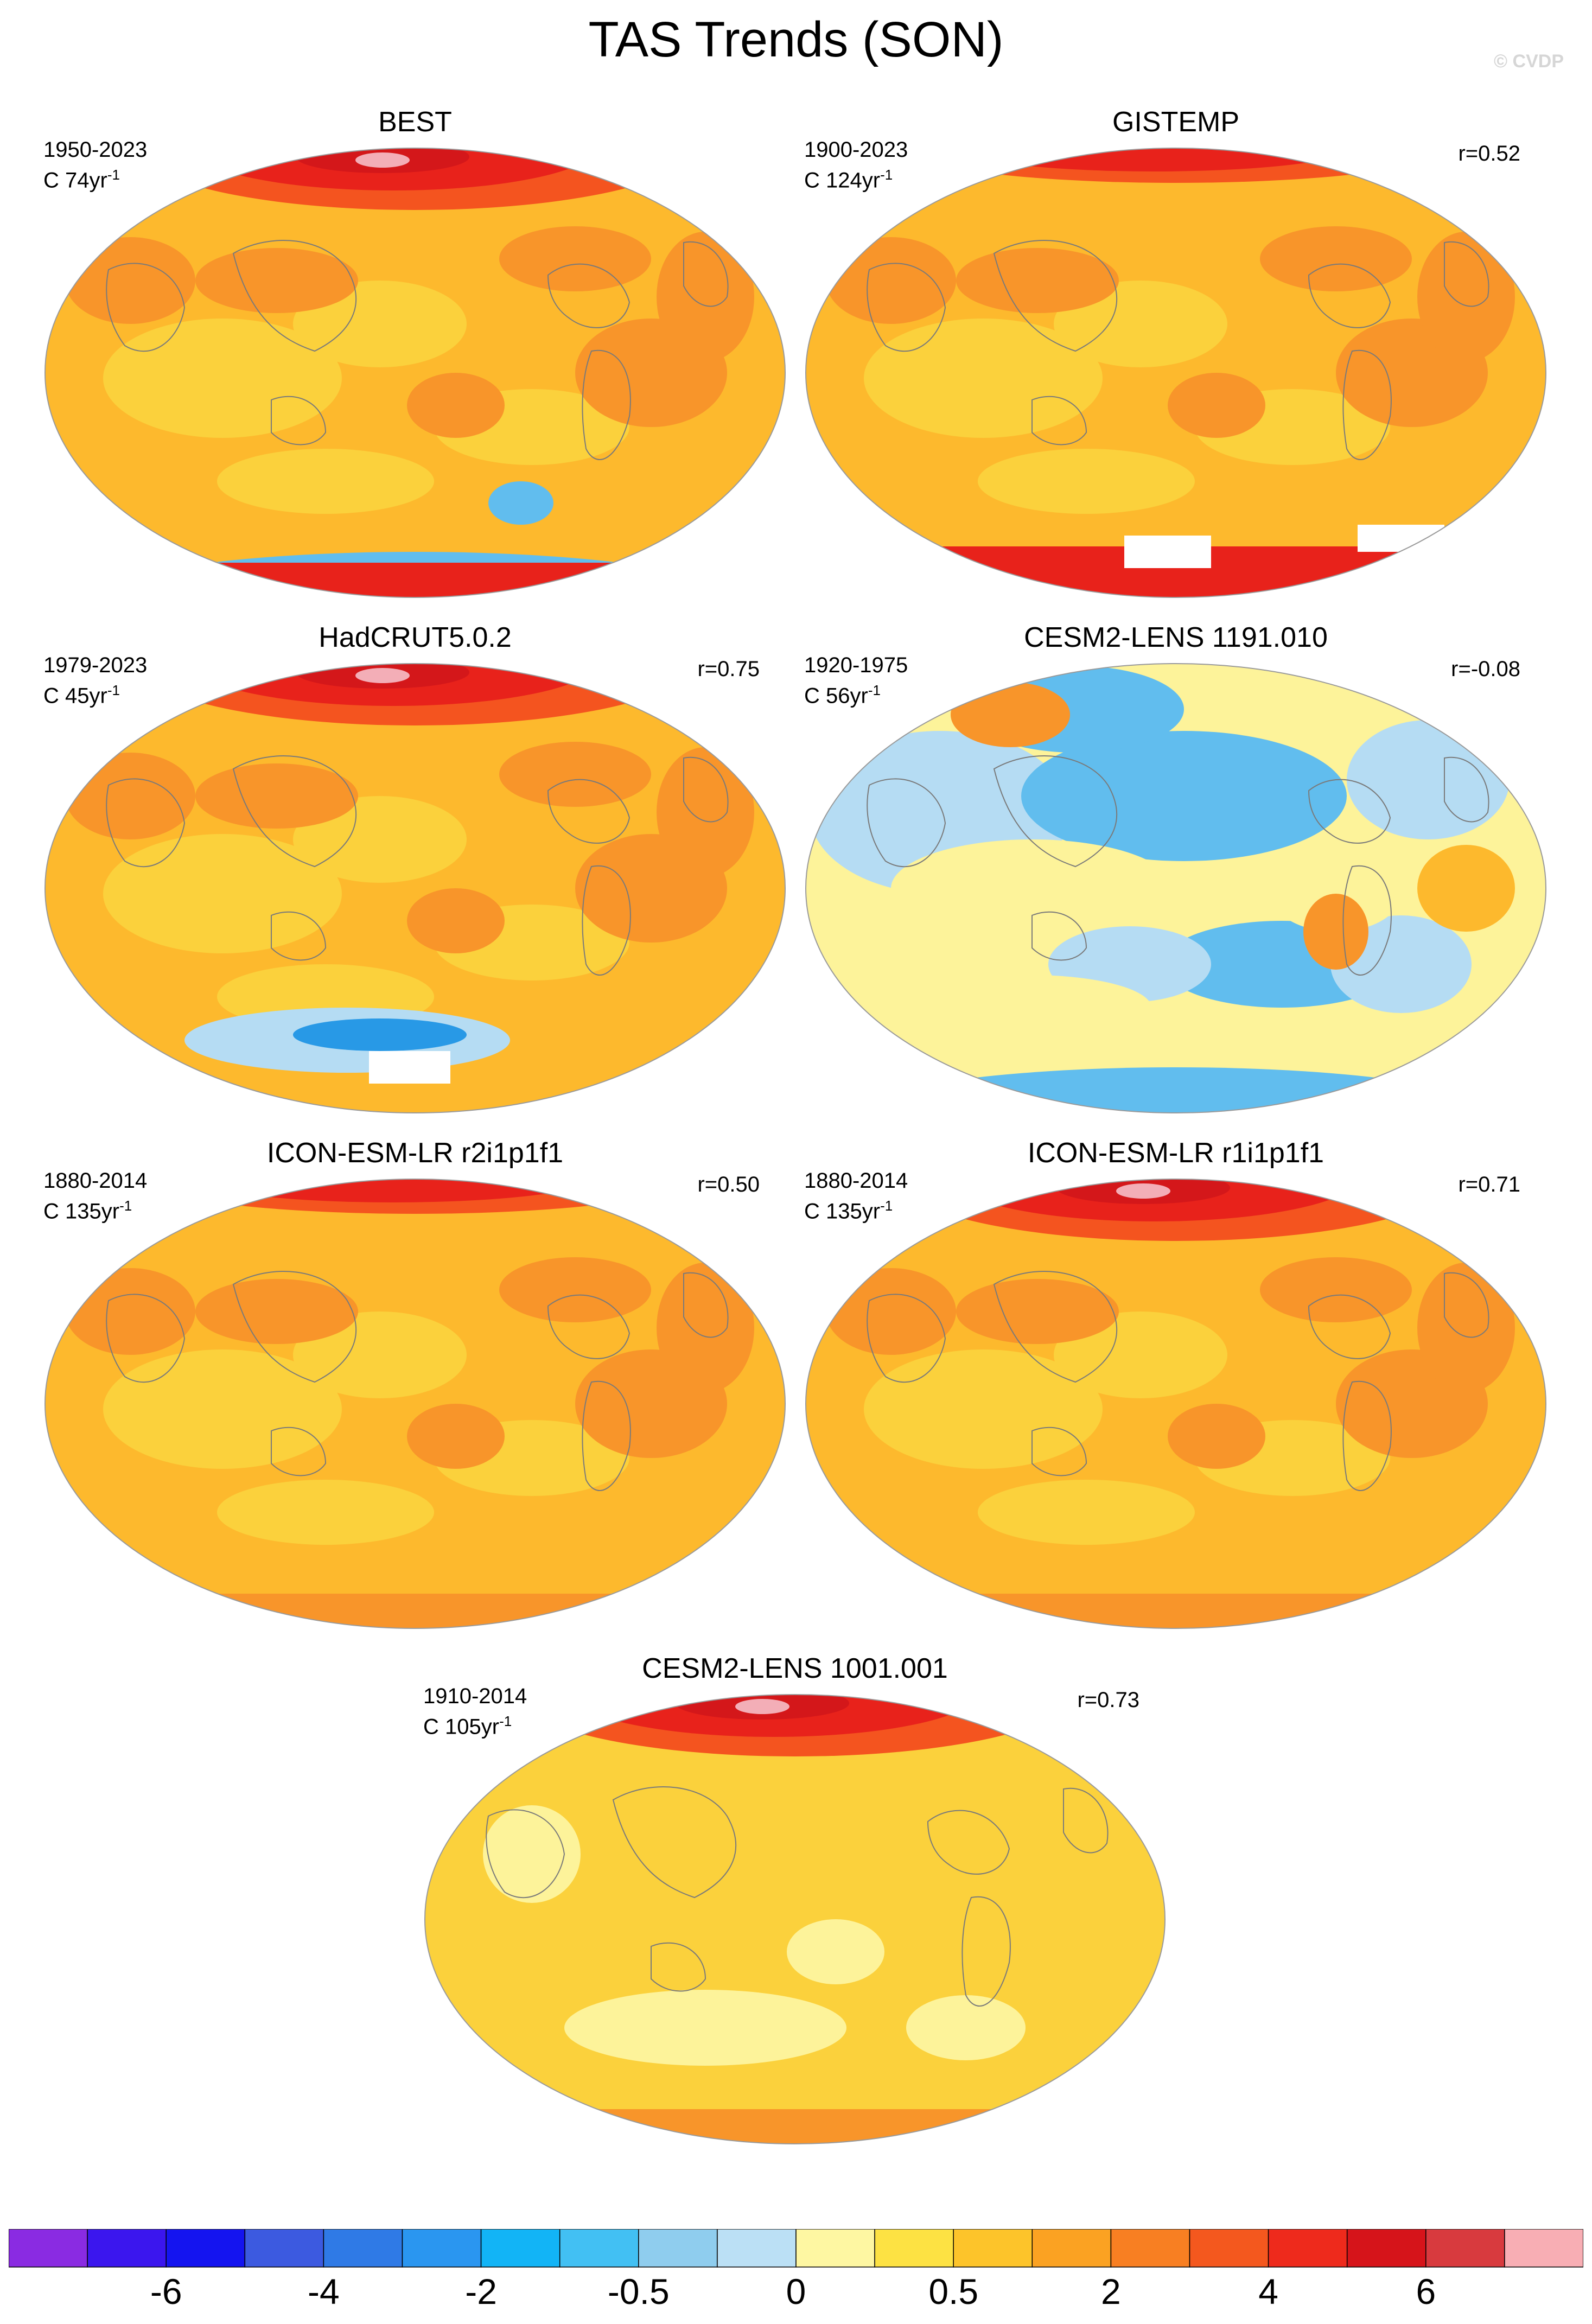 This screenshot has height=2324, width=1592. What do you see at coordinates (95, 665) in the screenshot?
I see `period-label: 1979-2023` at bounding box center [95, 665].